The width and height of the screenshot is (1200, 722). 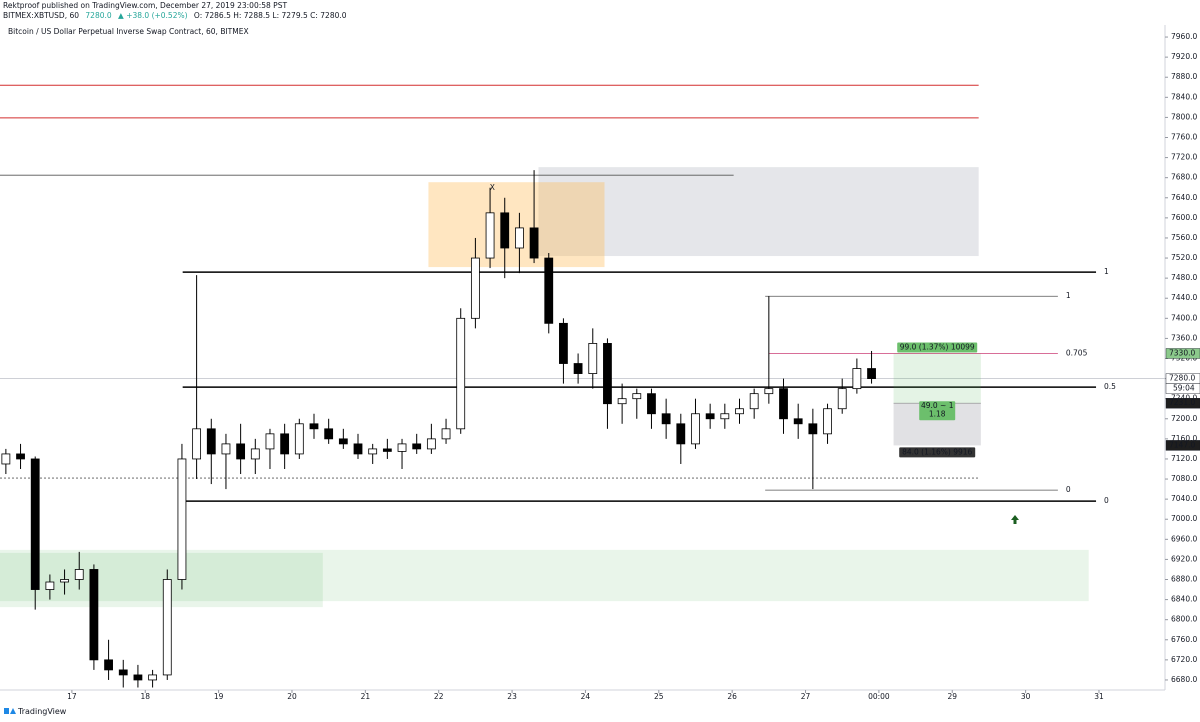 What do you see at coordinates (492, 187) in the screenshot?
I see `annotation: X` at bounding box center [492, 187].